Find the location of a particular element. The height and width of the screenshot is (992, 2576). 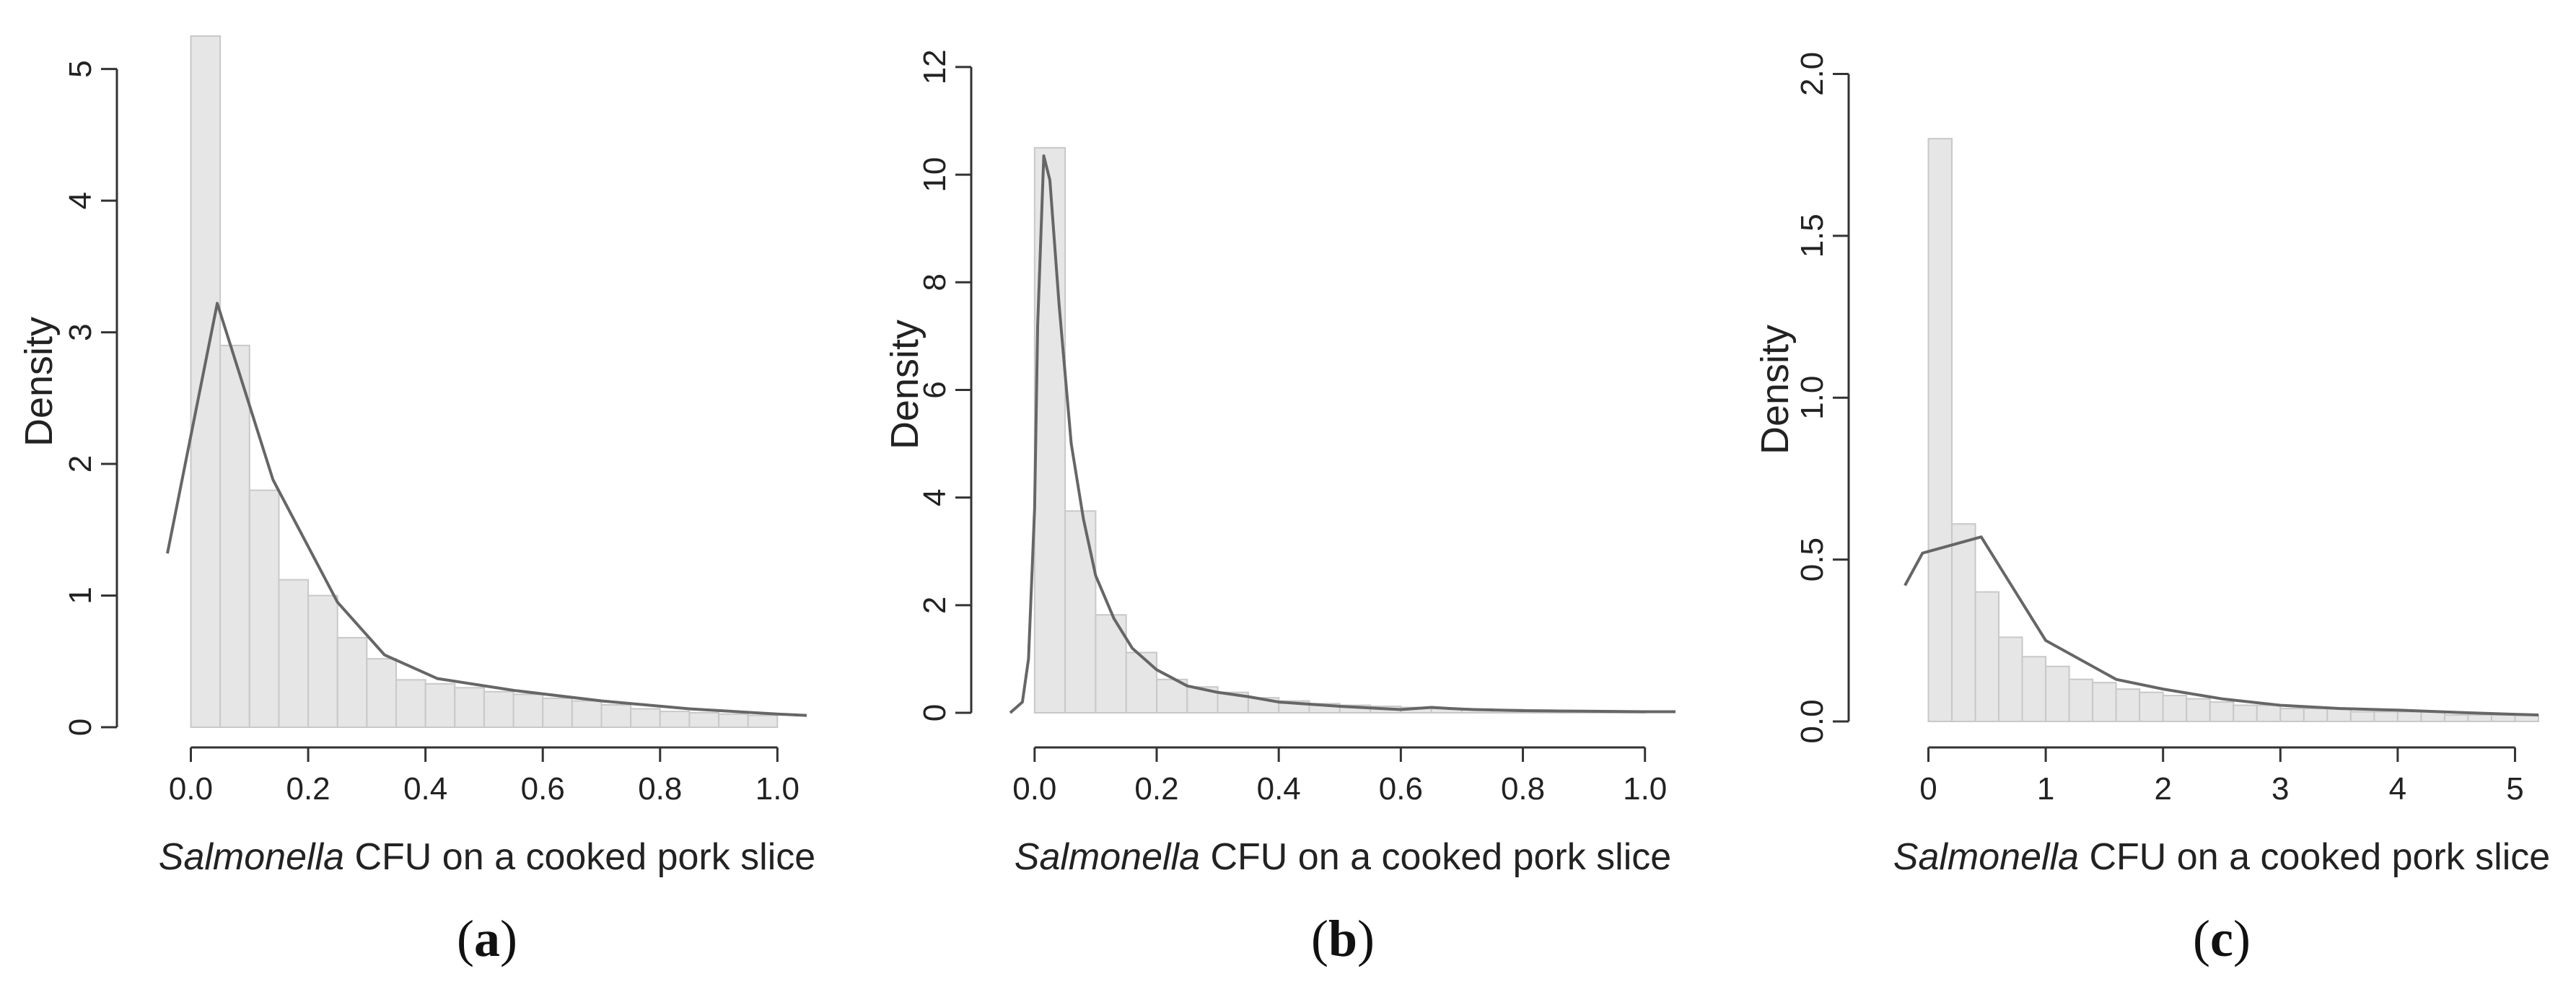

y-tick-label: 10 is located at coordinates (934, 175).